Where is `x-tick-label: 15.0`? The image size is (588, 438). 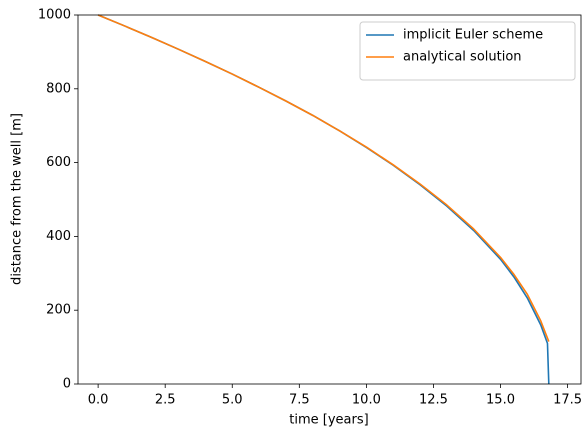 x-tick-label: 15.0 is located at coordinates (500, 400).